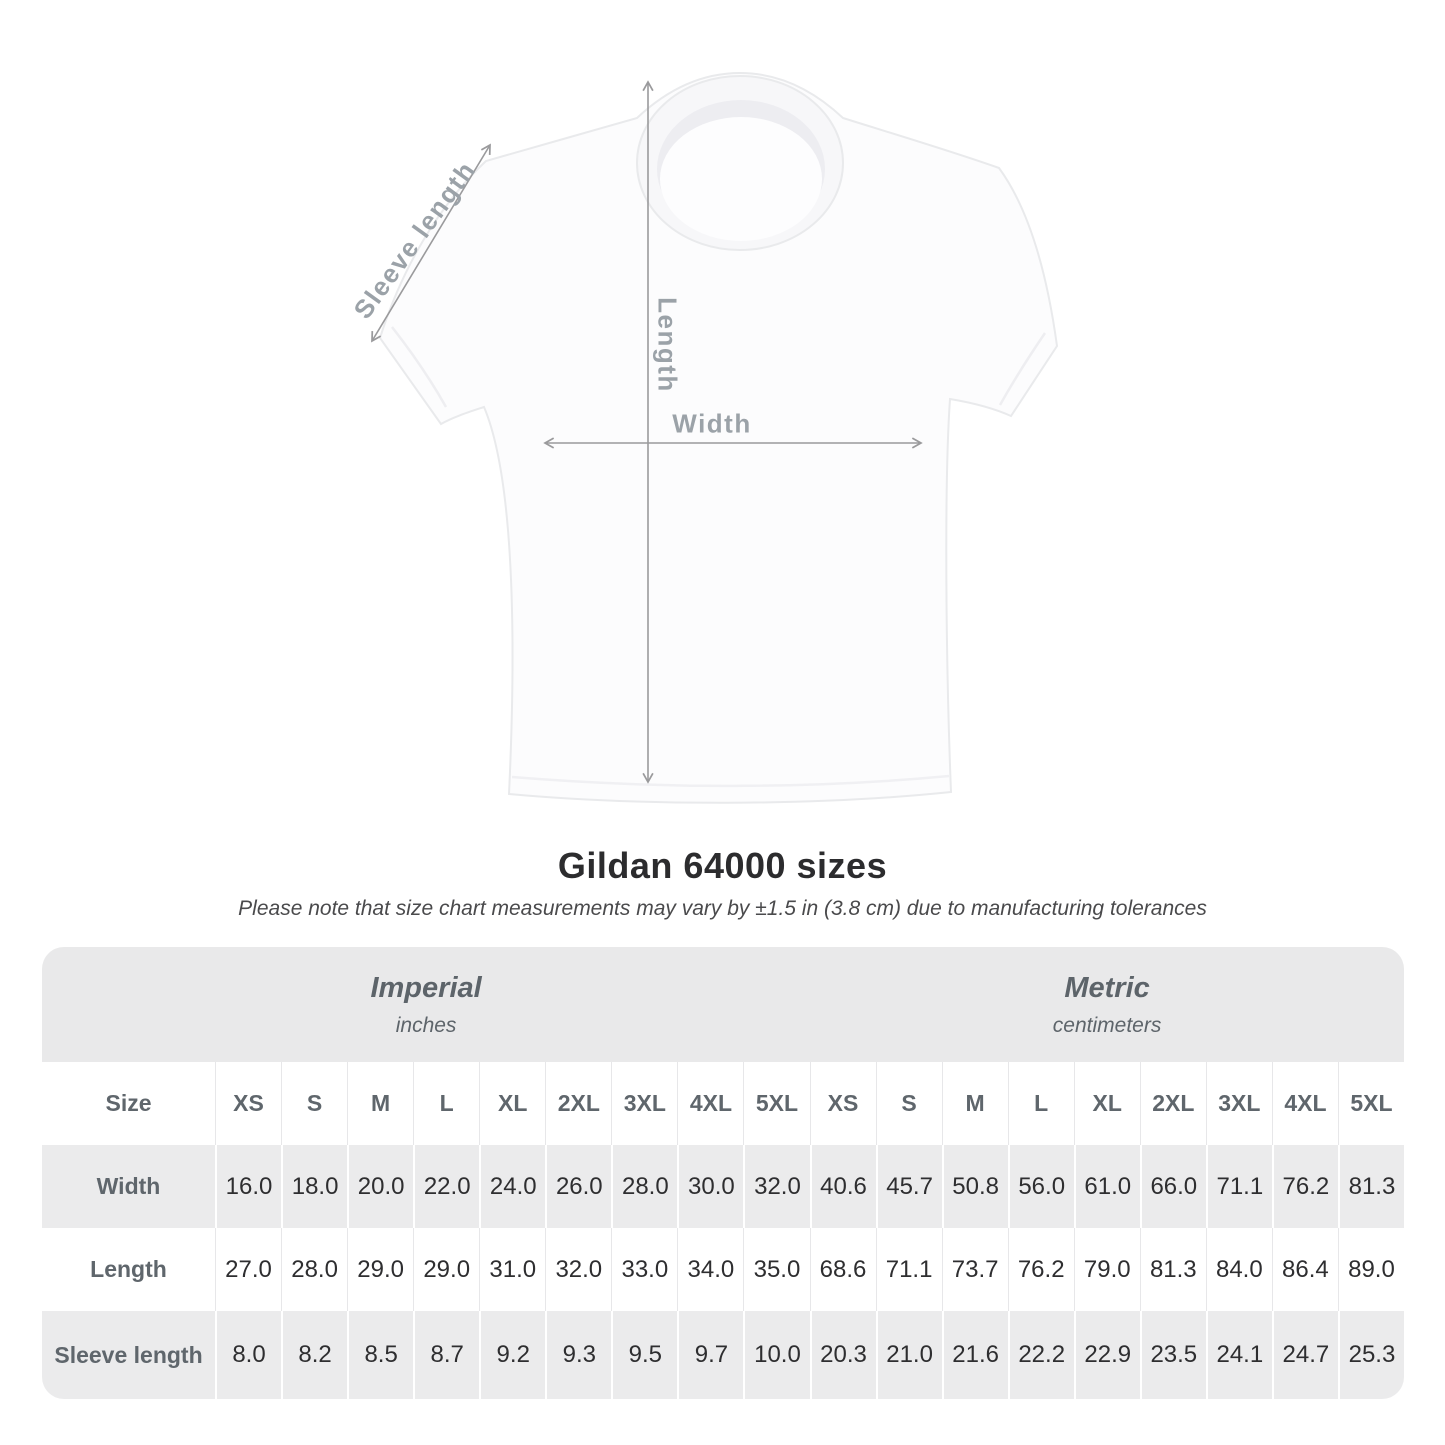  Describe the element at coordinates (380, 1355) in the screenshot. I see `row-sleeve-length-cell: 8.5` at that location.